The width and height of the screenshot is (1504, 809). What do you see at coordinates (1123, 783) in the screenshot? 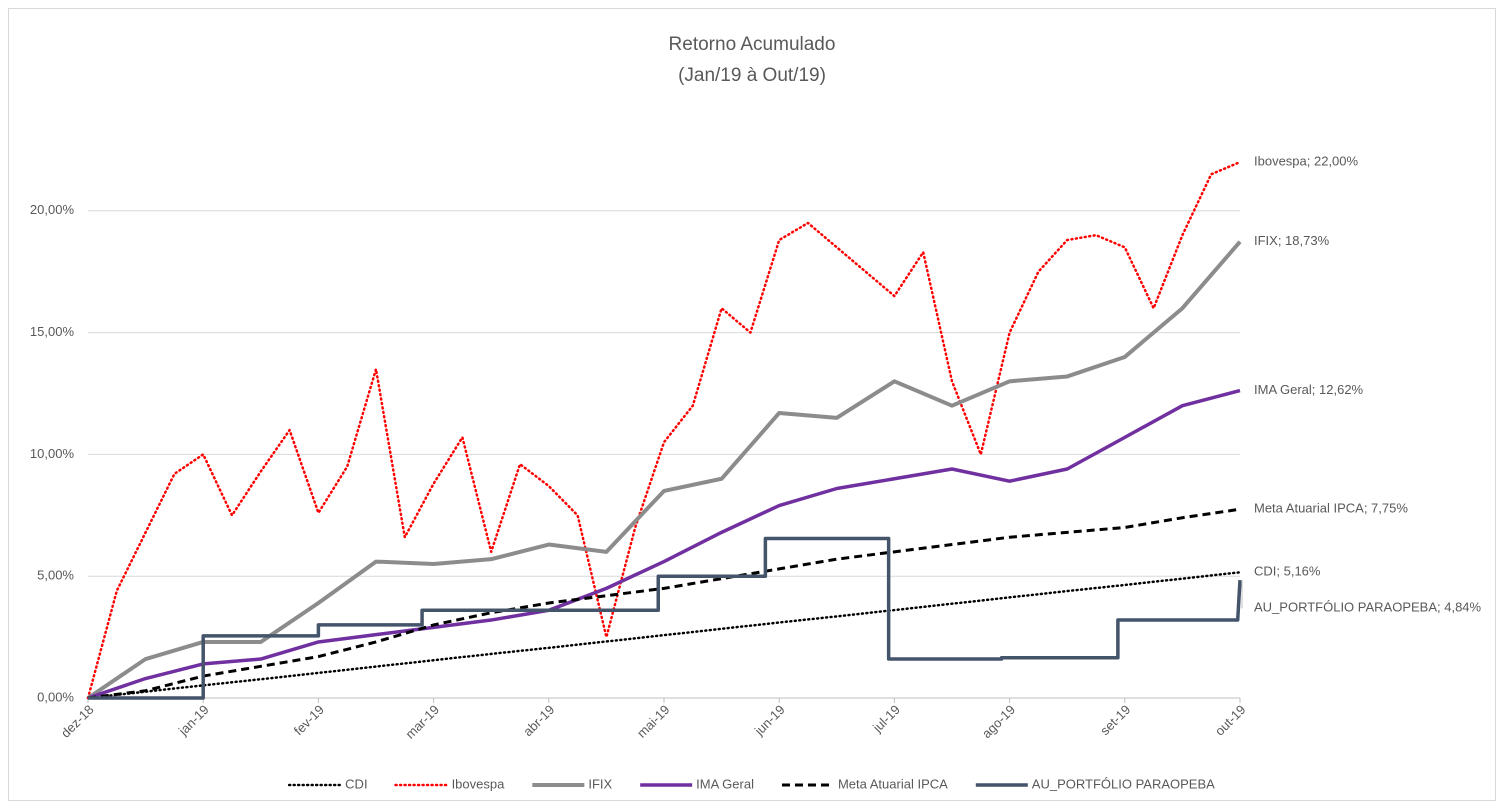
I see `legend-label: AU_PORTFÓLIO PARAOPEBA` at bounding box center [1123, 783].